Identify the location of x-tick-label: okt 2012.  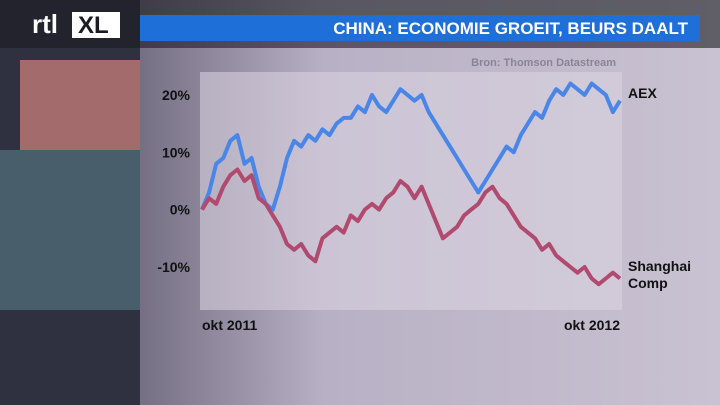
(592, 325).